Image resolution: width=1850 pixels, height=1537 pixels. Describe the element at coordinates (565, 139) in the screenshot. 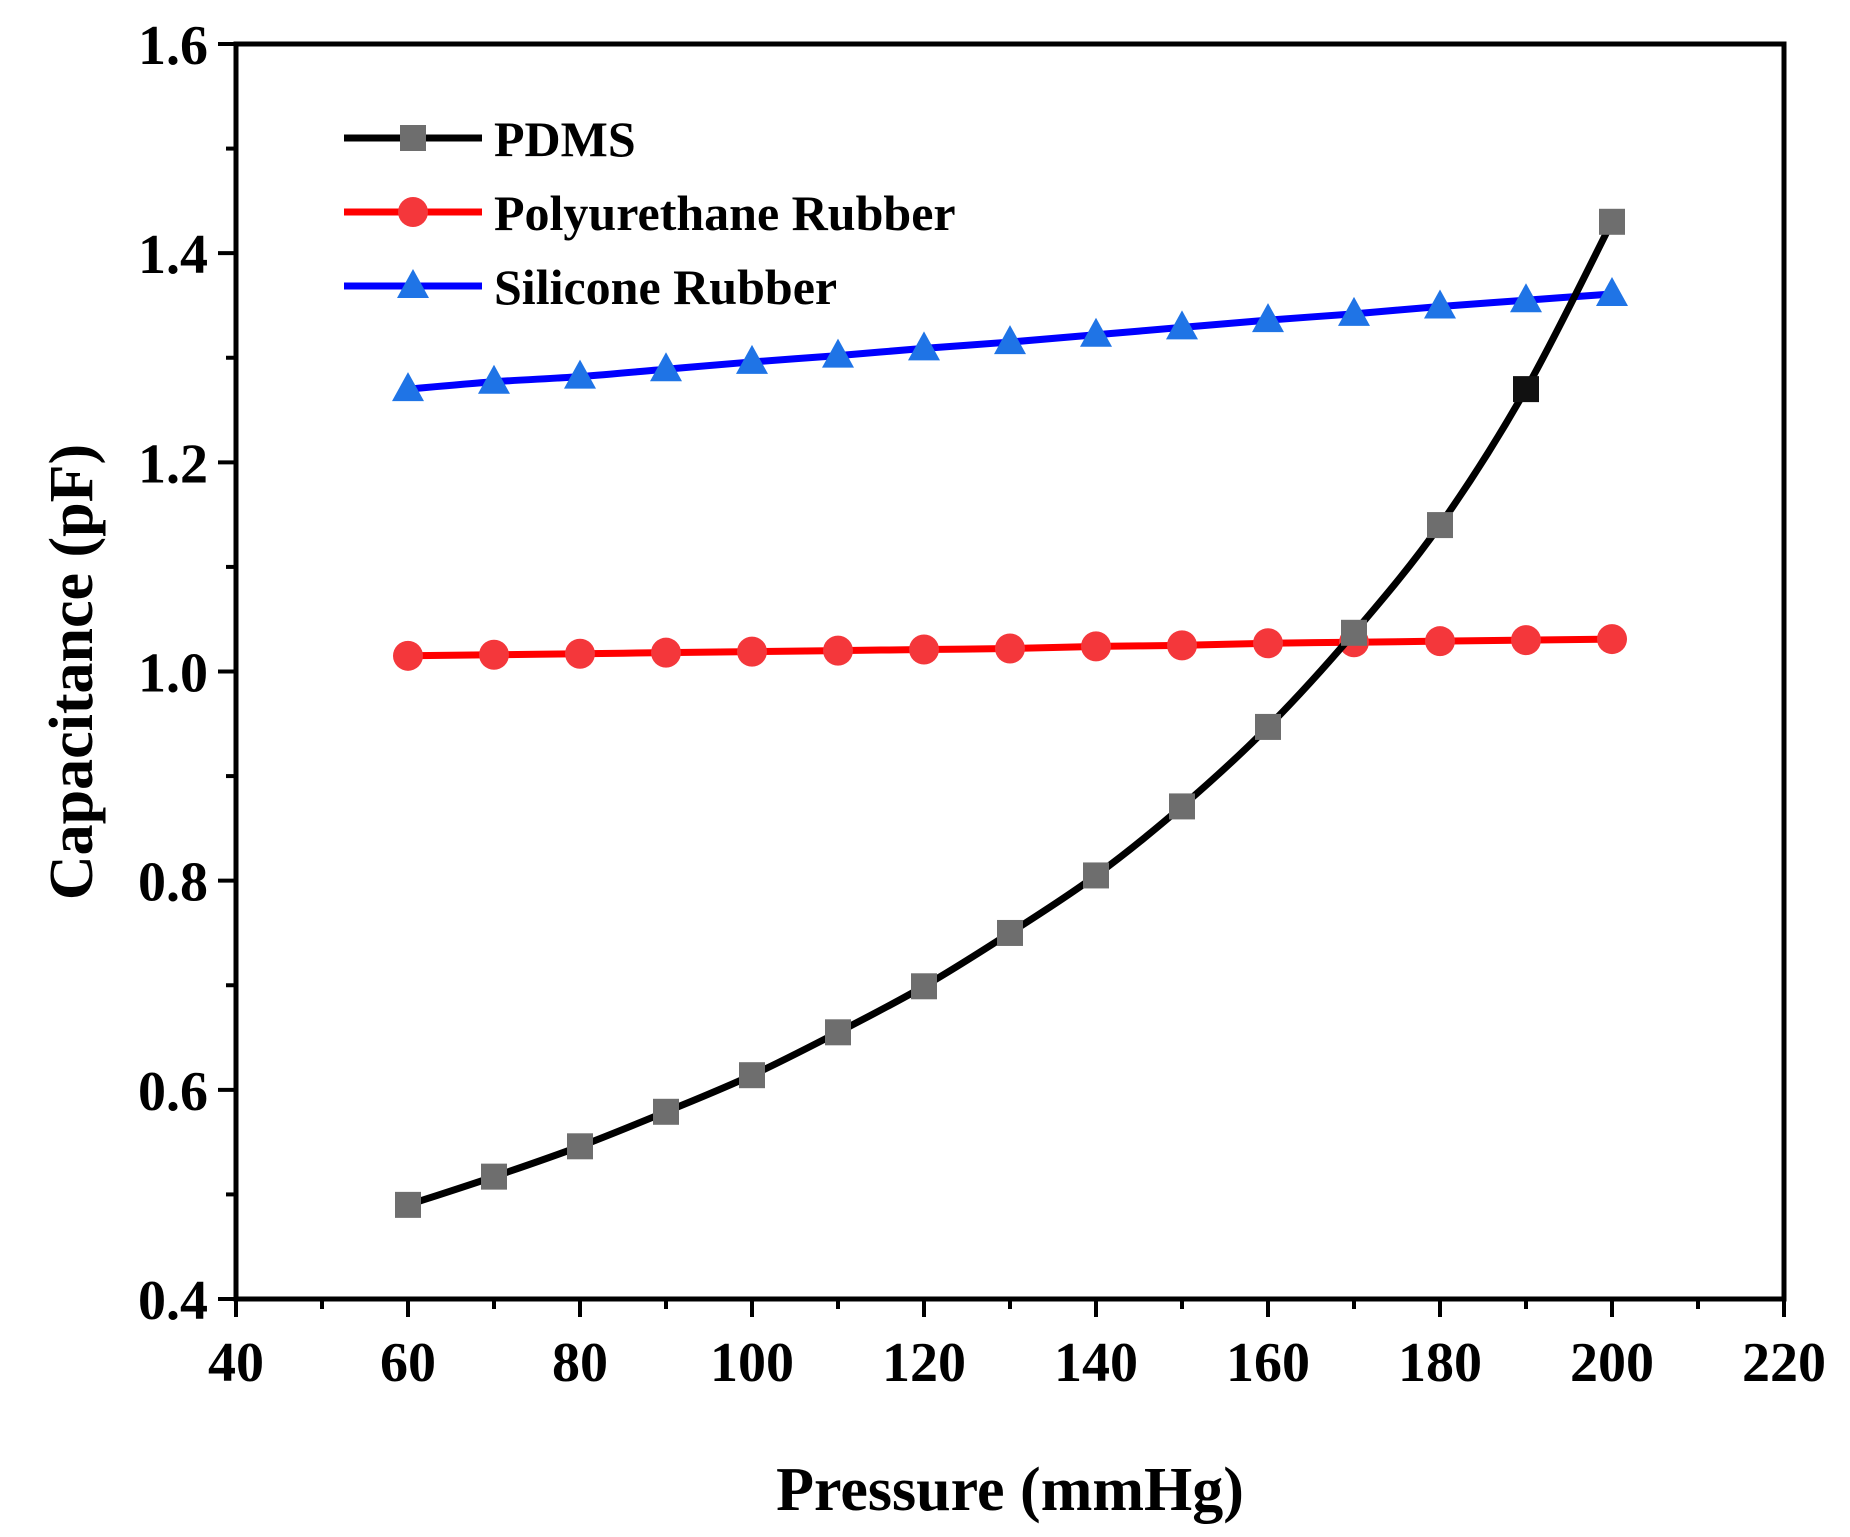

I see `legend-label-pdms: PDMS` at that location.